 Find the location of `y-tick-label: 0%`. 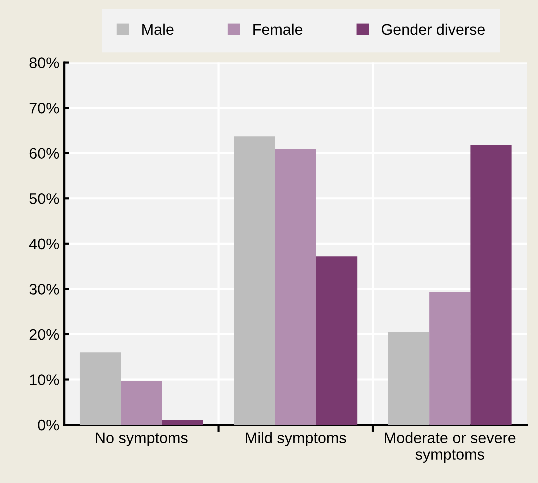

y-tick-label: 0% is located at coordinates (49, 425).